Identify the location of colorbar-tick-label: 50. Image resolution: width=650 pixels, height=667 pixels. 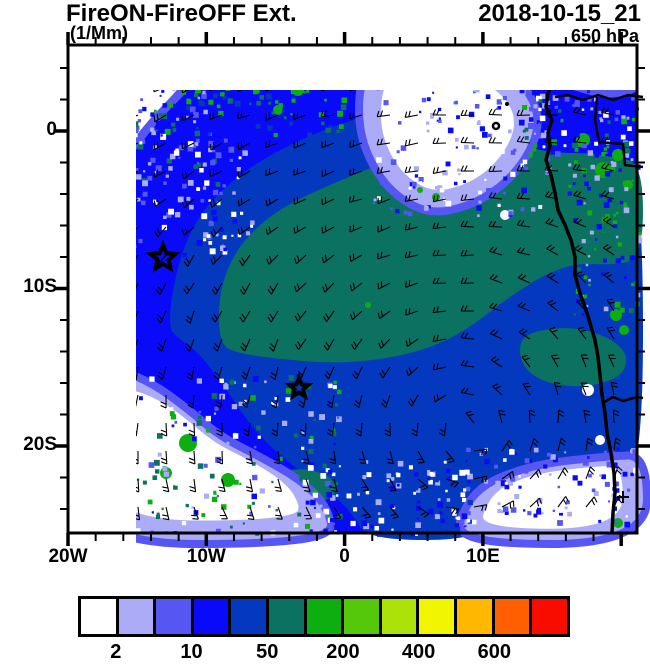
(267, 652).